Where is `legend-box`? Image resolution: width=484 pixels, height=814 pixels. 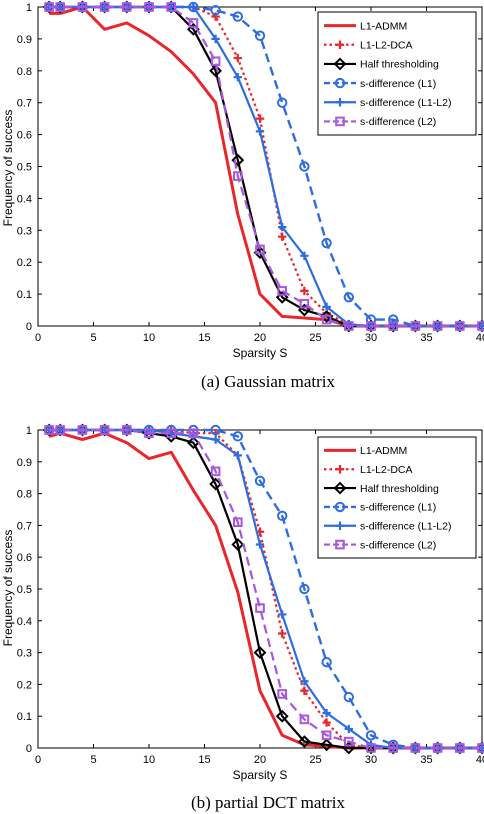 legend-box is located at coordinates (397, 73).